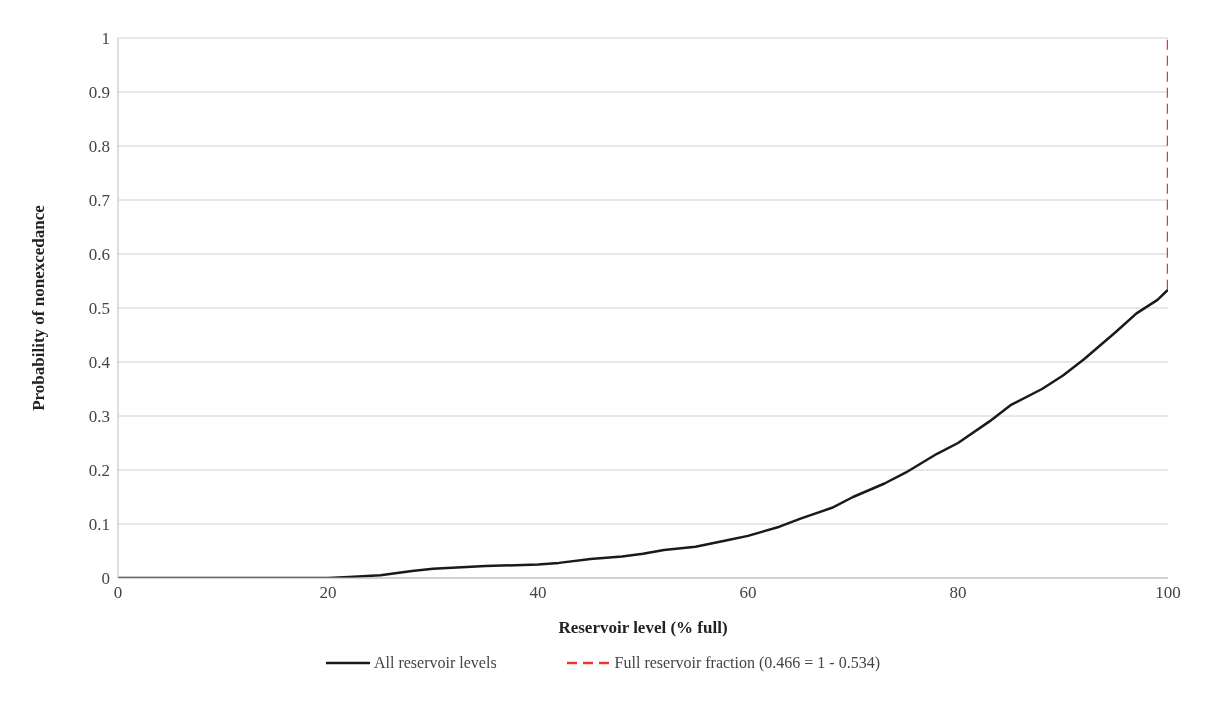 The width and height of the screenshot is (1215, 727). What do you see at coordinates (99, 93) in the screenshot?
I see `y-tick-label: 0.9` at bounding box center [99, 93].